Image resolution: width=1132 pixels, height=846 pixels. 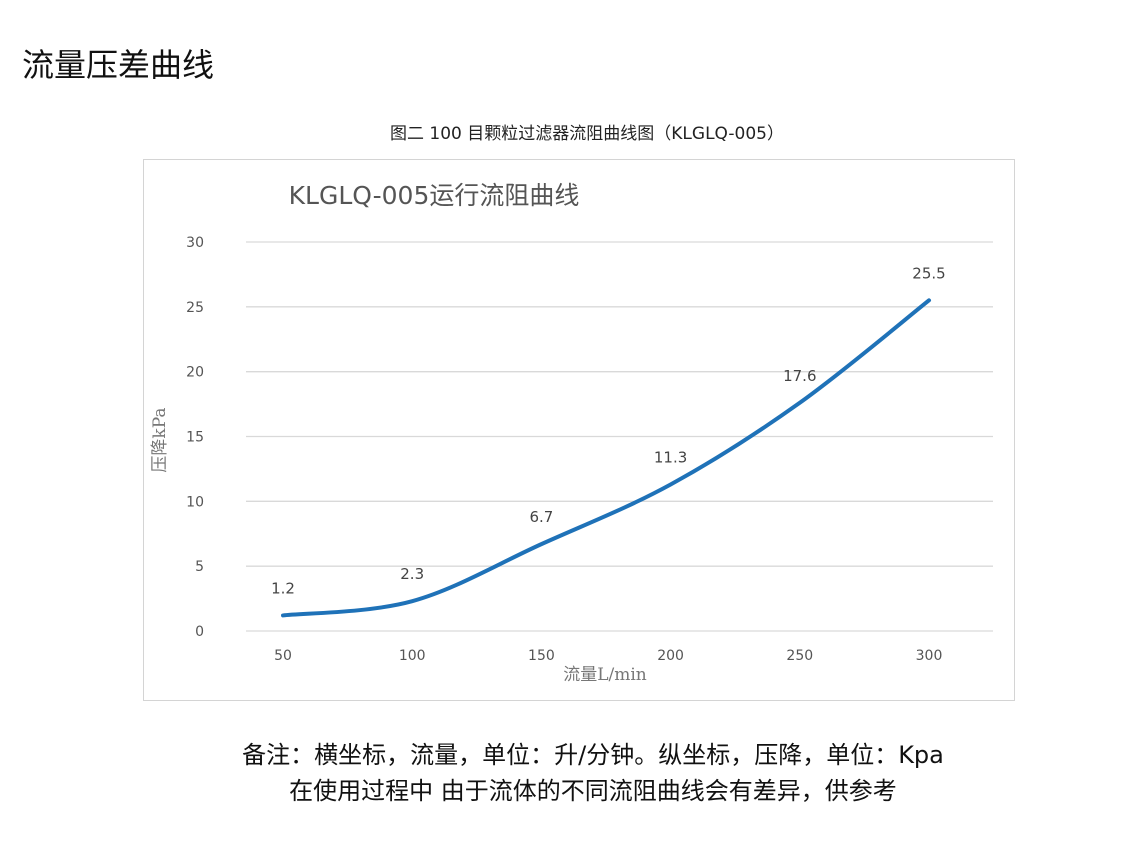 I want to click on data-label: 6.7, so click(x=541, y=517).